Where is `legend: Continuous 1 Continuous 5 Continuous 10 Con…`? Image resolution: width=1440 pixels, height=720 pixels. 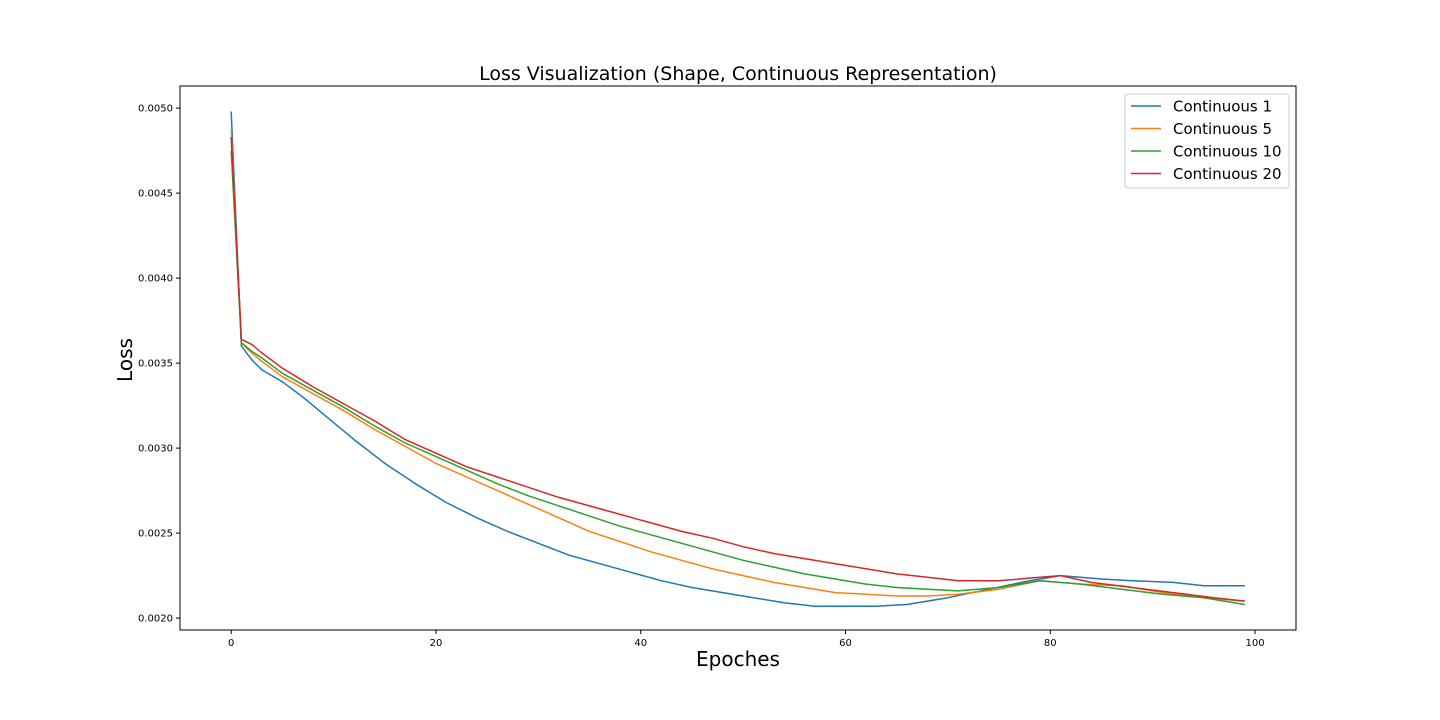
legend: Continuous 1 Continuous 5 Continuous 10 Con… is located at coordinates (1207, 141).